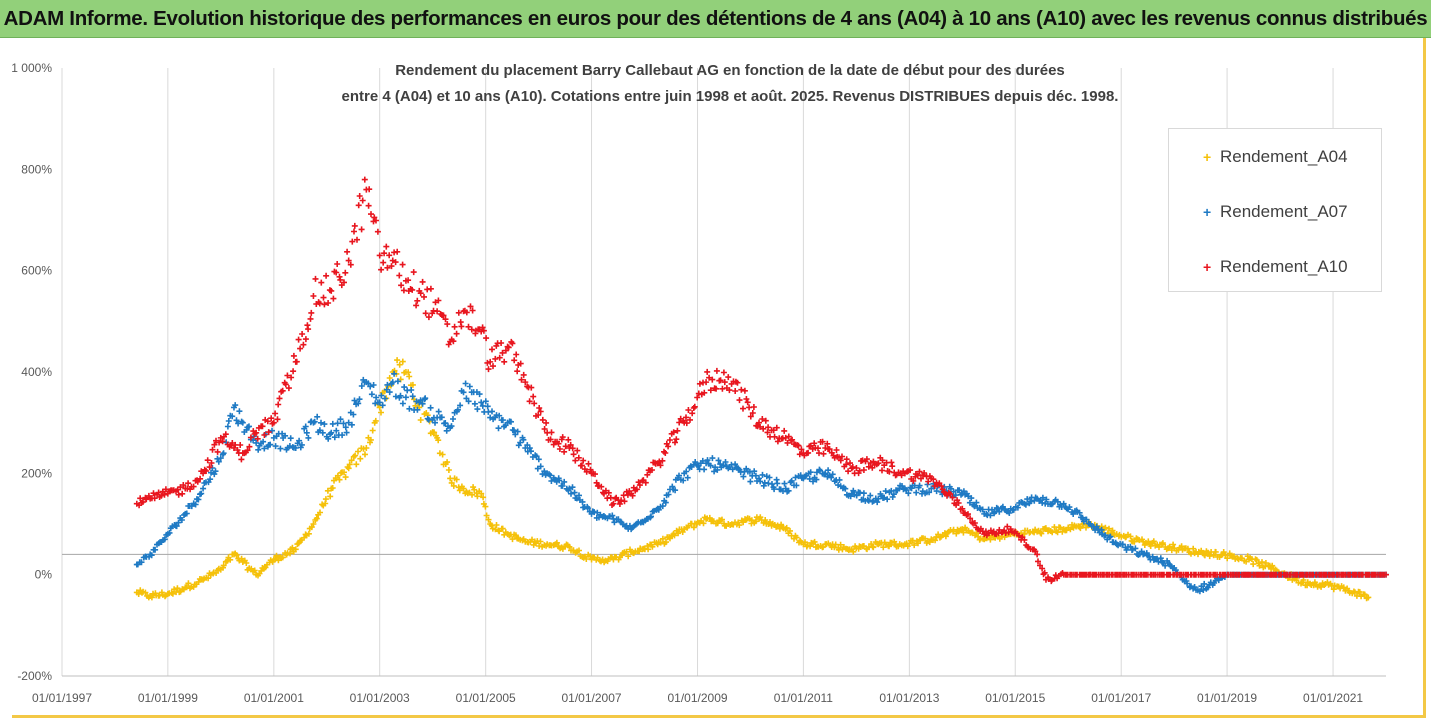 The width and height of the screenshot is (1431, 721). What do you see at coordinates (1333, 698) in the screenshot?
I see `x-tick-label: 01/01/2021` at bounding box center [1333, 698].